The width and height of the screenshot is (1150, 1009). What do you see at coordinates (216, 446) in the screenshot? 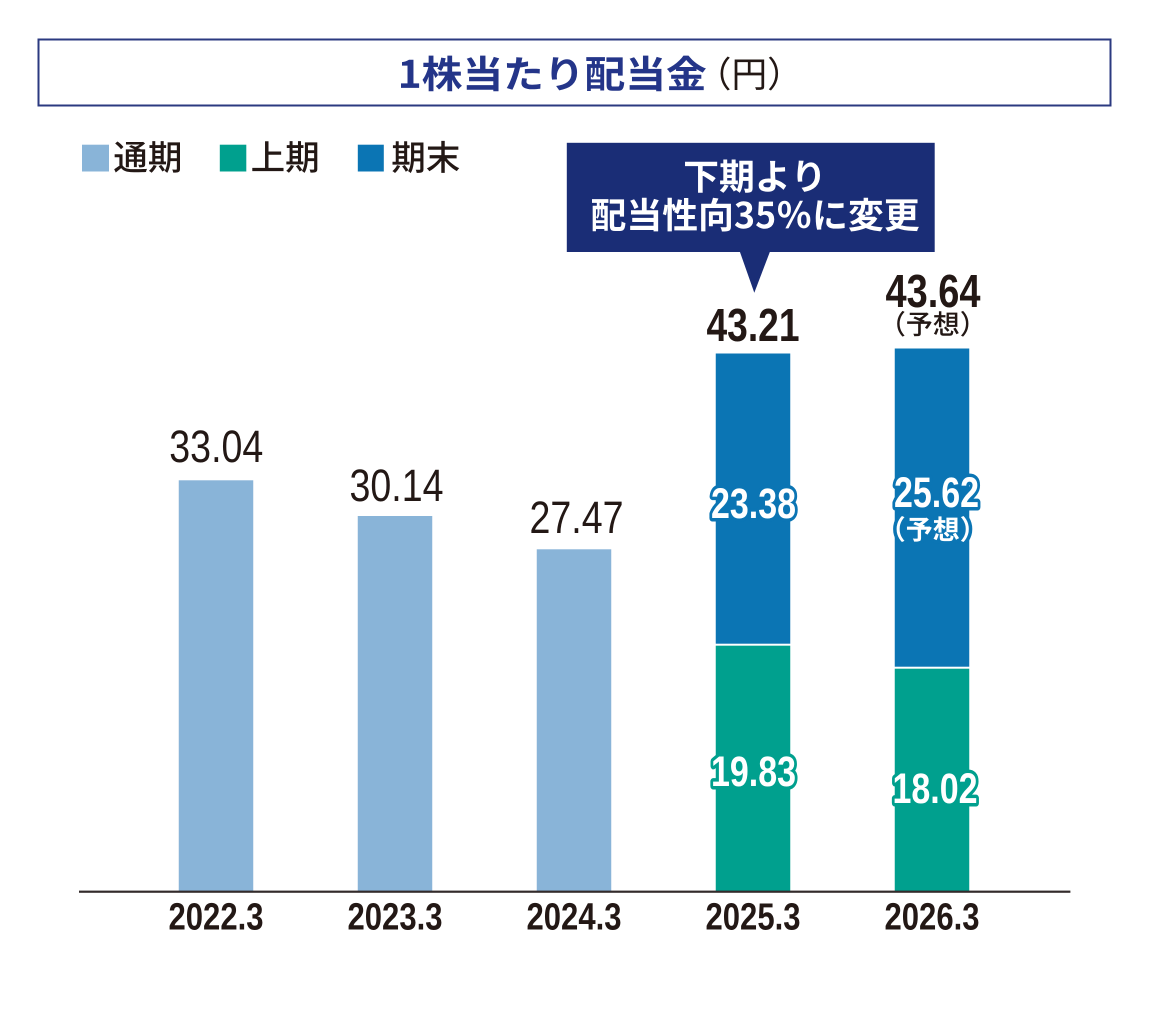
I see `svg-text: 33.04` at bounding box center [216, 446].